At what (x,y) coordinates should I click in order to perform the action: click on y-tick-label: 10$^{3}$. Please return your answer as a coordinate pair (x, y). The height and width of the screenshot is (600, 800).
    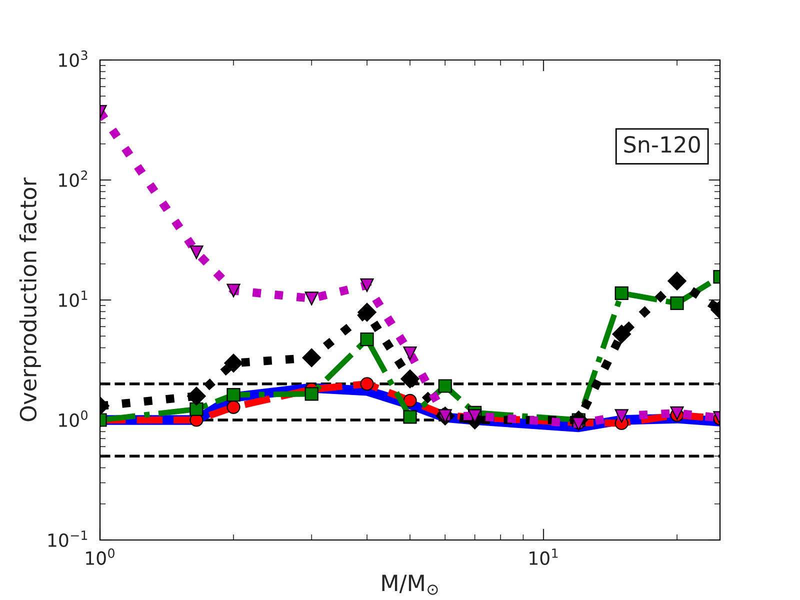
    Looking at the image, I should click on (73, 58).